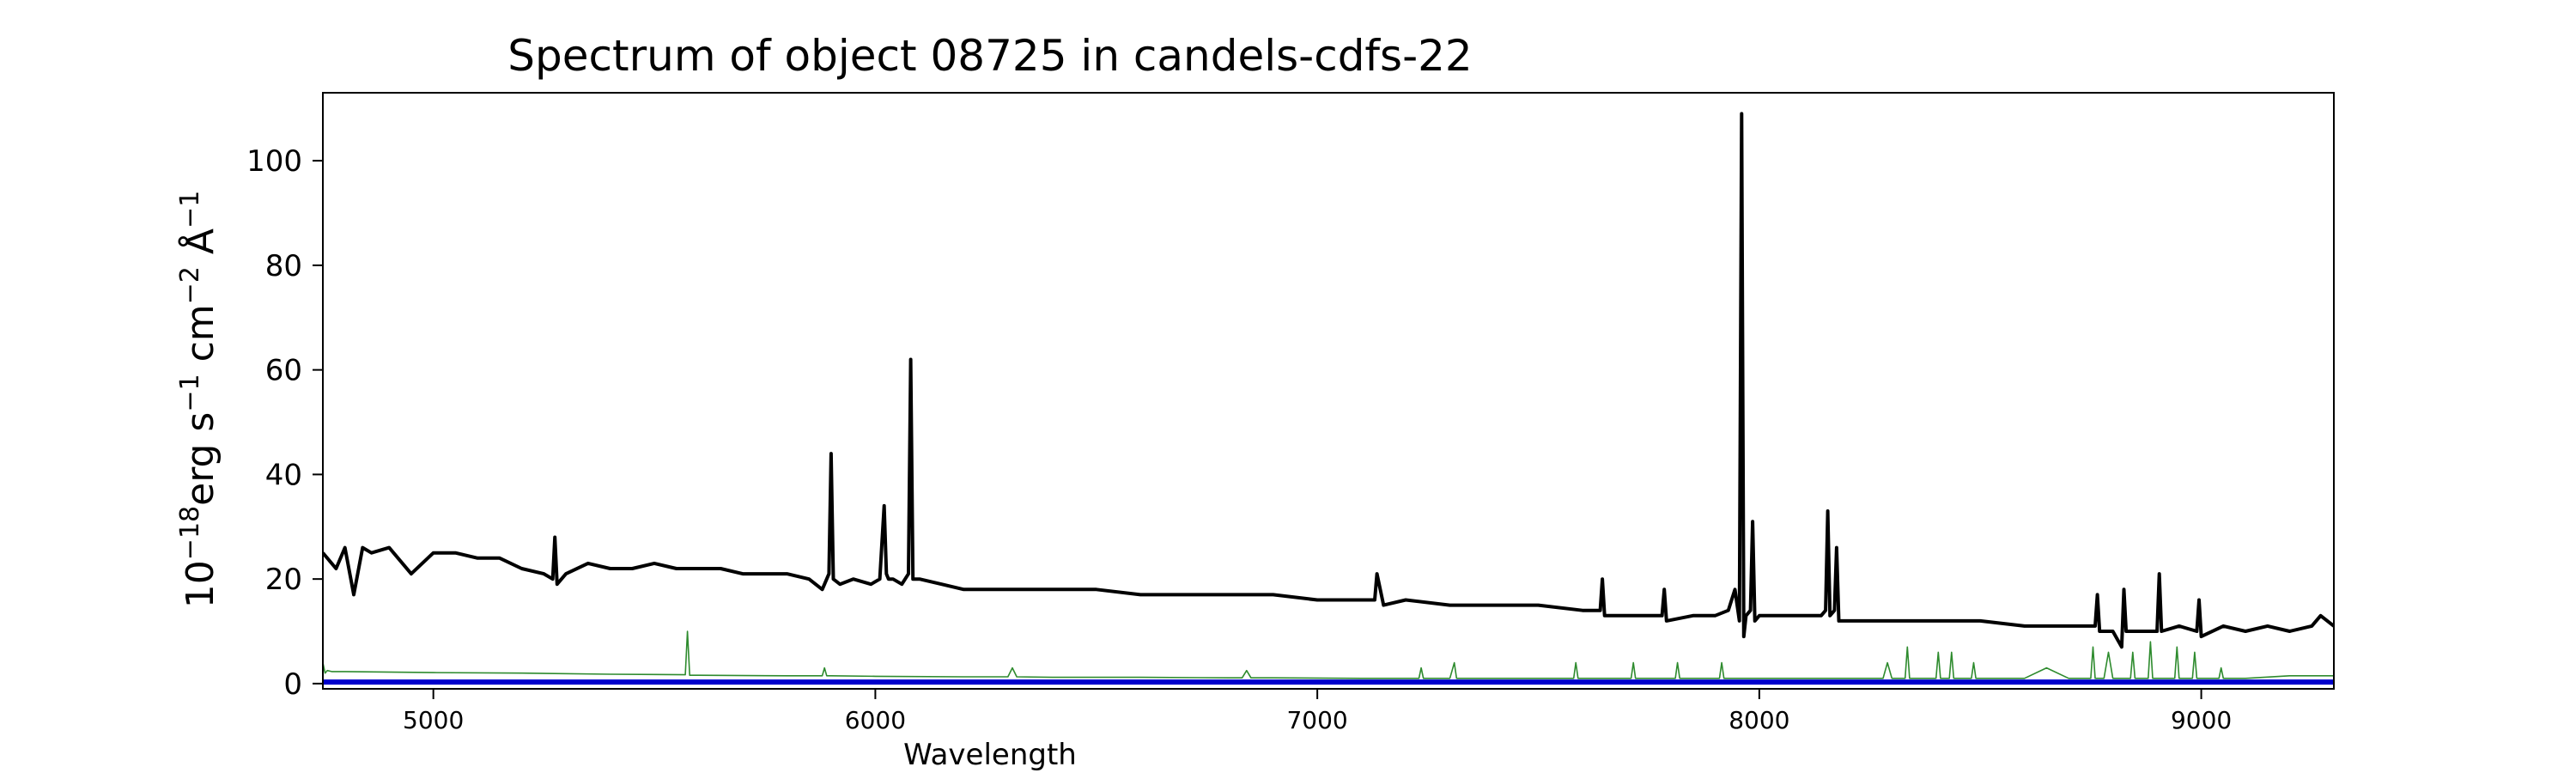  What do you see at coordinates (433, 720) in the screenshot?
I see `x-tick-label: 5000` at bounding box center [433, 720].